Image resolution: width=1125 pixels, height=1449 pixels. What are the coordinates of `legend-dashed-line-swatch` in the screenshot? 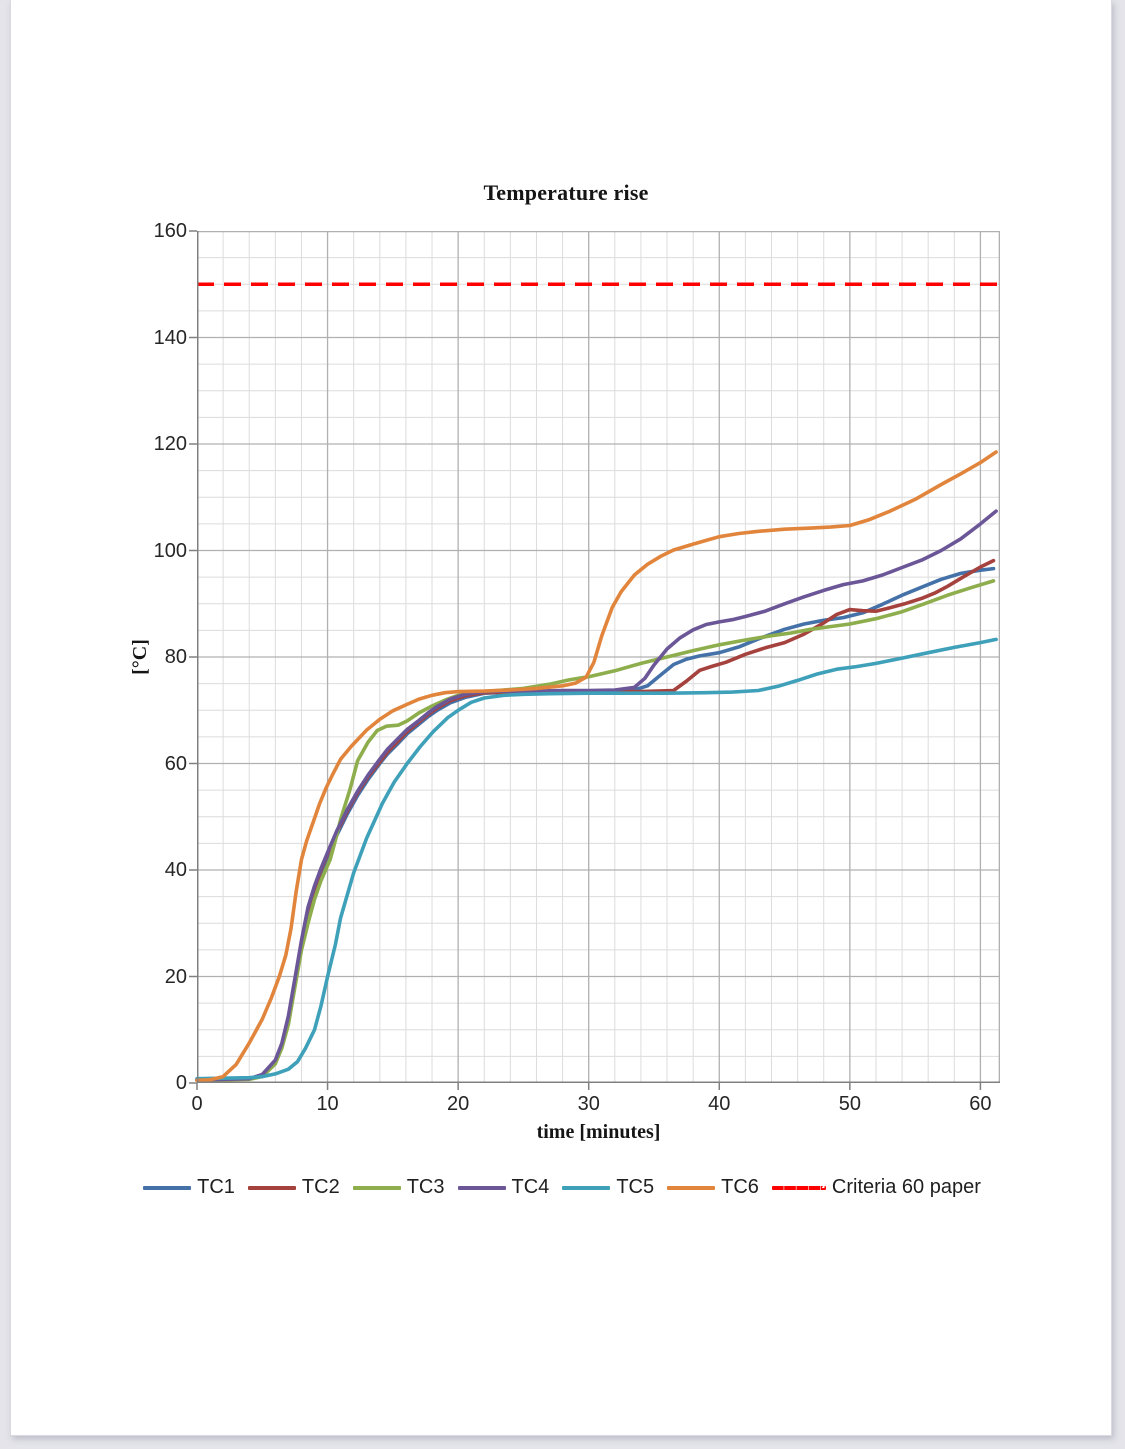 It's located at (798, 1187).